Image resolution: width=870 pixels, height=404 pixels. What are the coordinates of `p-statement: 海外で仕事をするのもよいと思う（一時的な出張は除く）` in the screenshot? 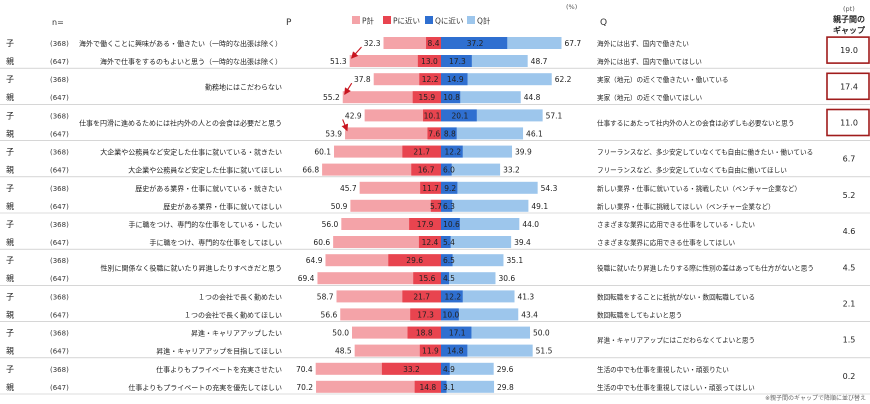 It's located at (191, 61).